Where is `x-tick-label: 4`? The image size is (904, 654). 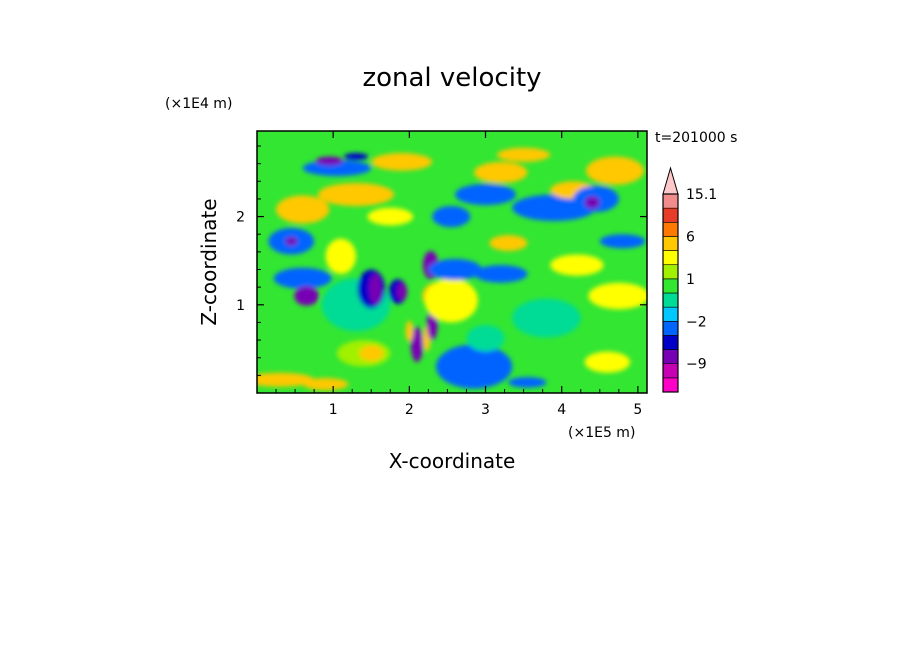
x-tick-label: 4 is located at coordinates (561, 410).